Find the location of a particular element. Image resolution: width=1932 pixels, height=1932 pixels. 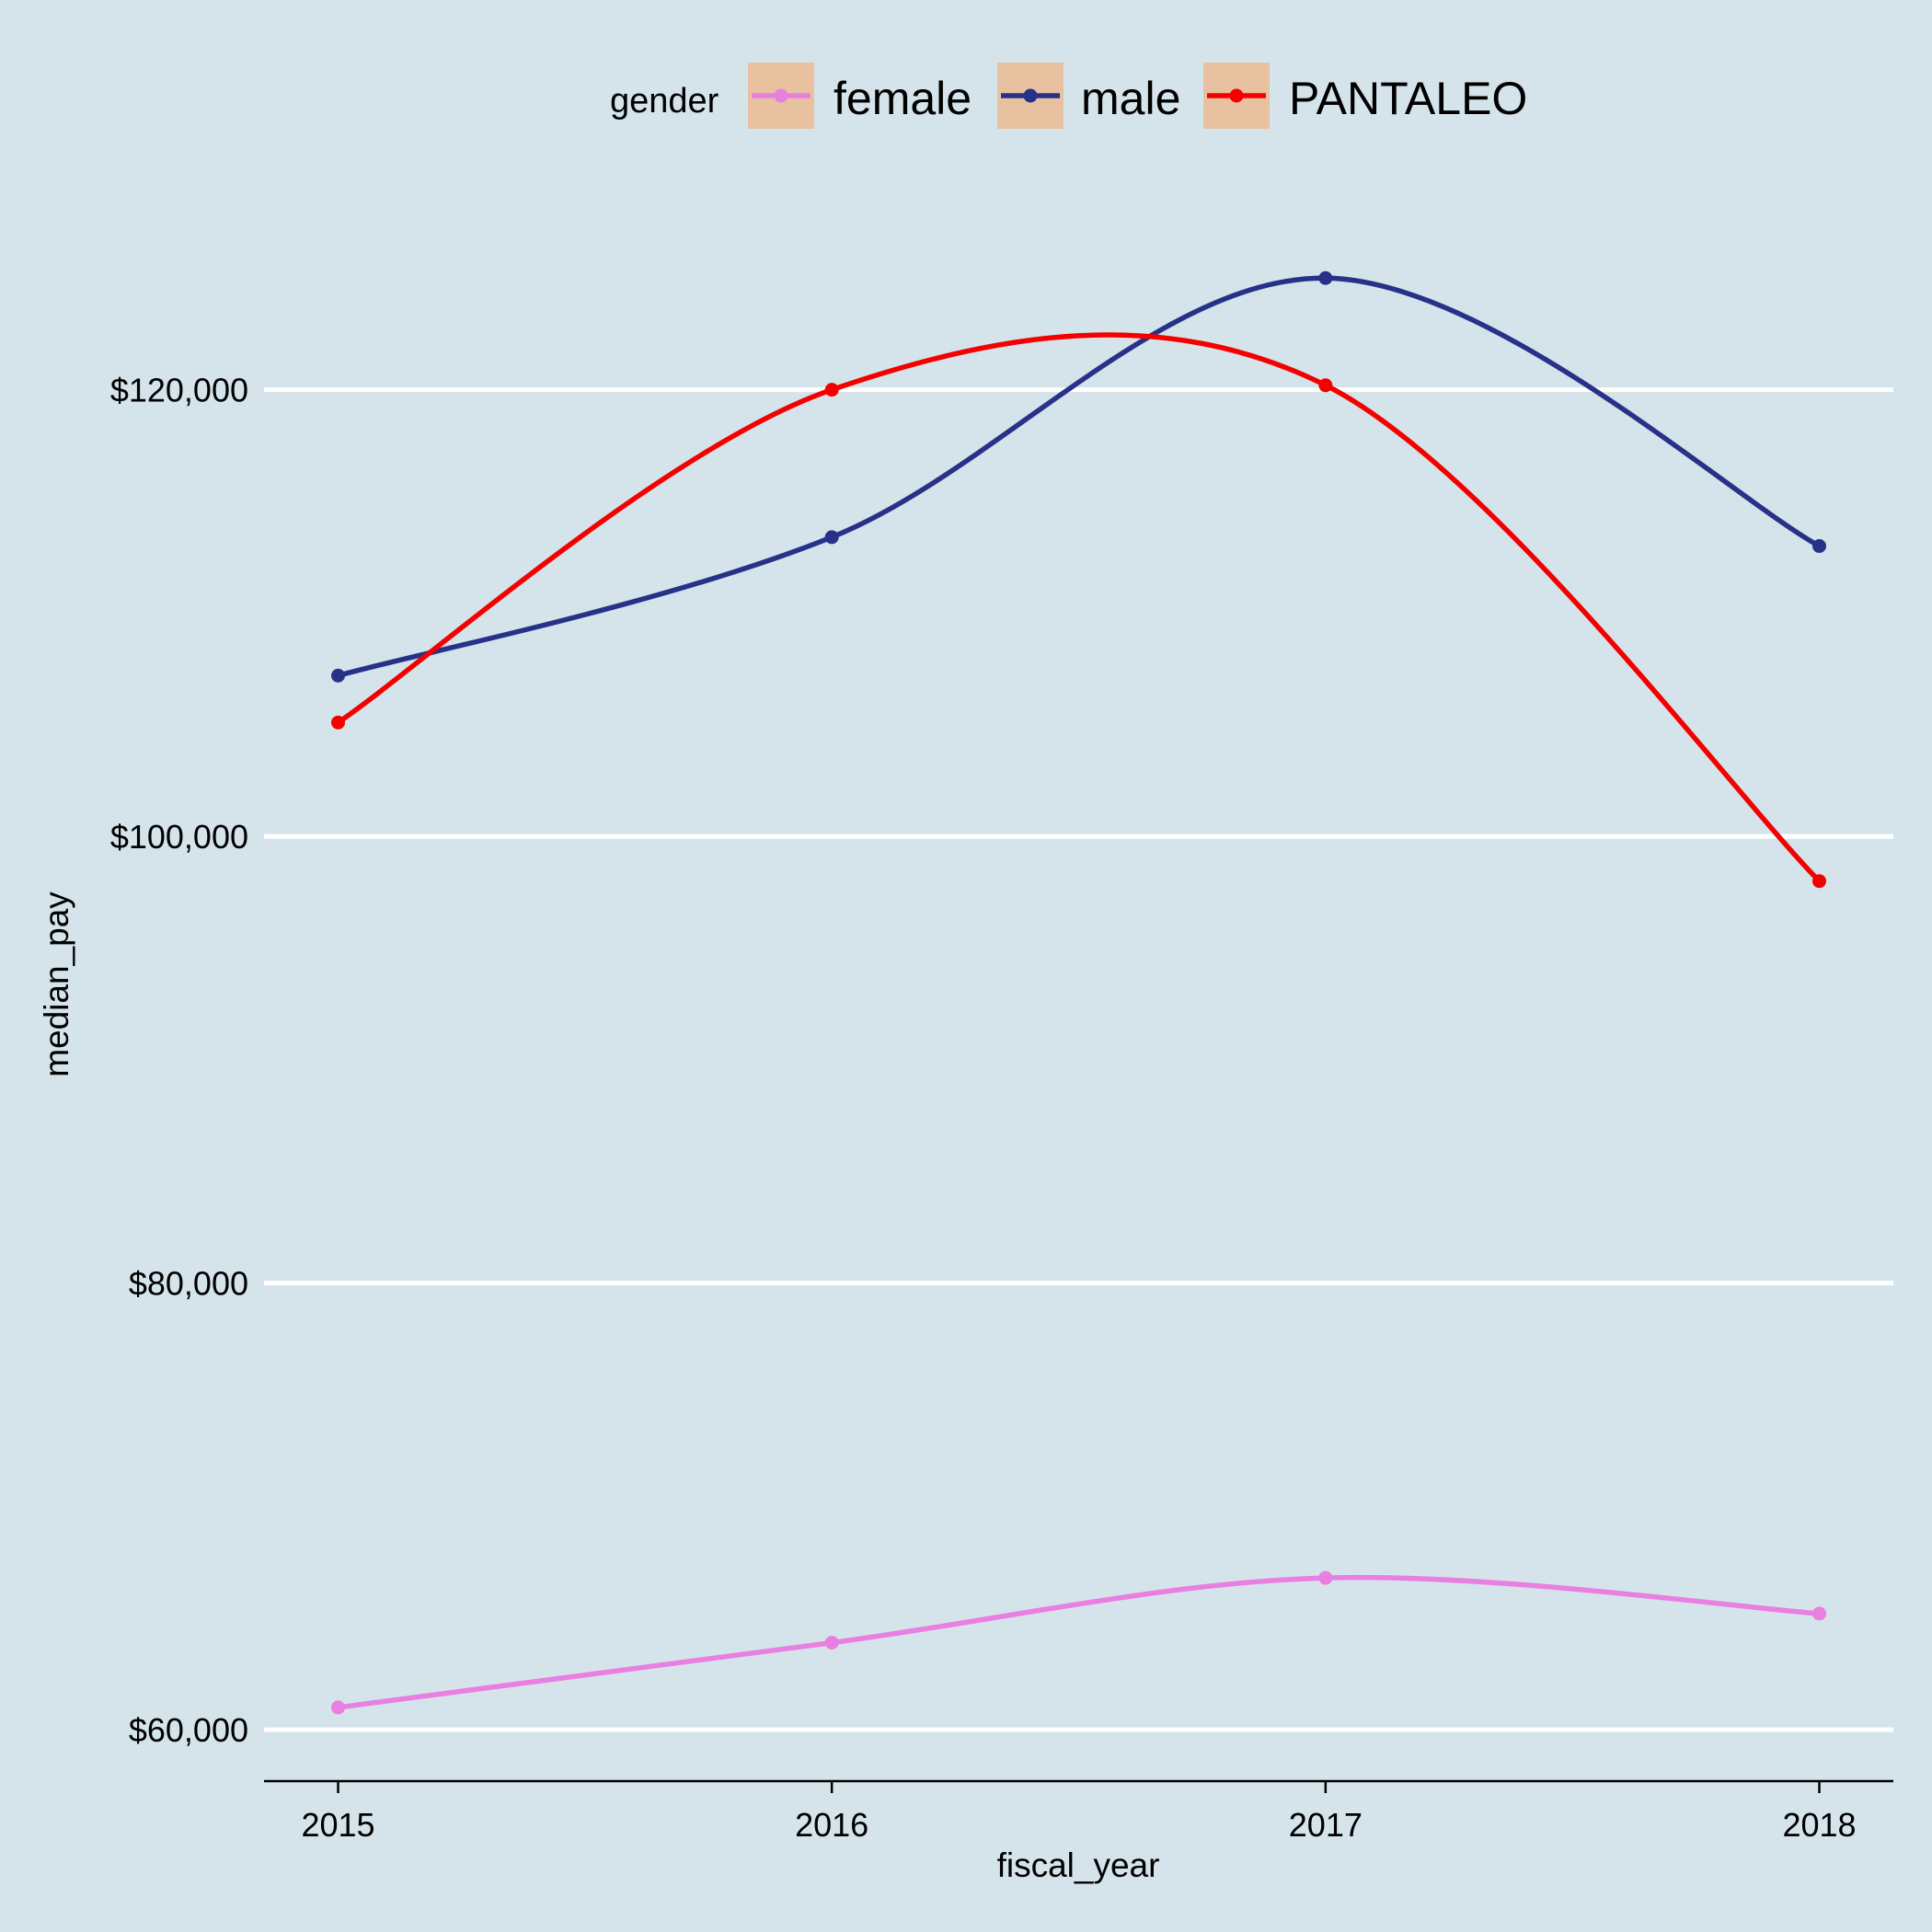

legend-key-point-pantaleo is located at coordinates (1236, 95).